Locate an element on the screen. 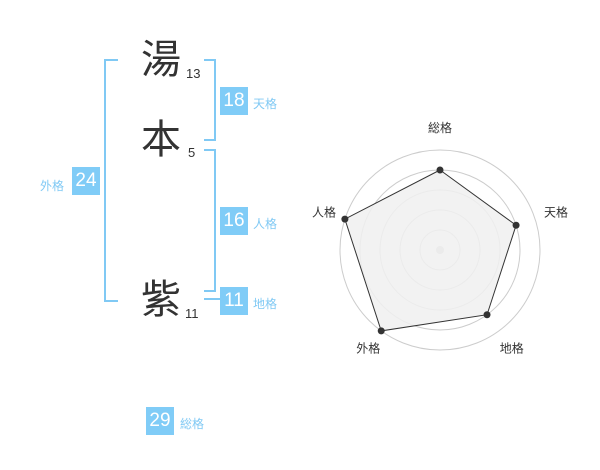 This screenshot has width=600, height=470. name-char-2: 本 is located at coordinates (161, 140).